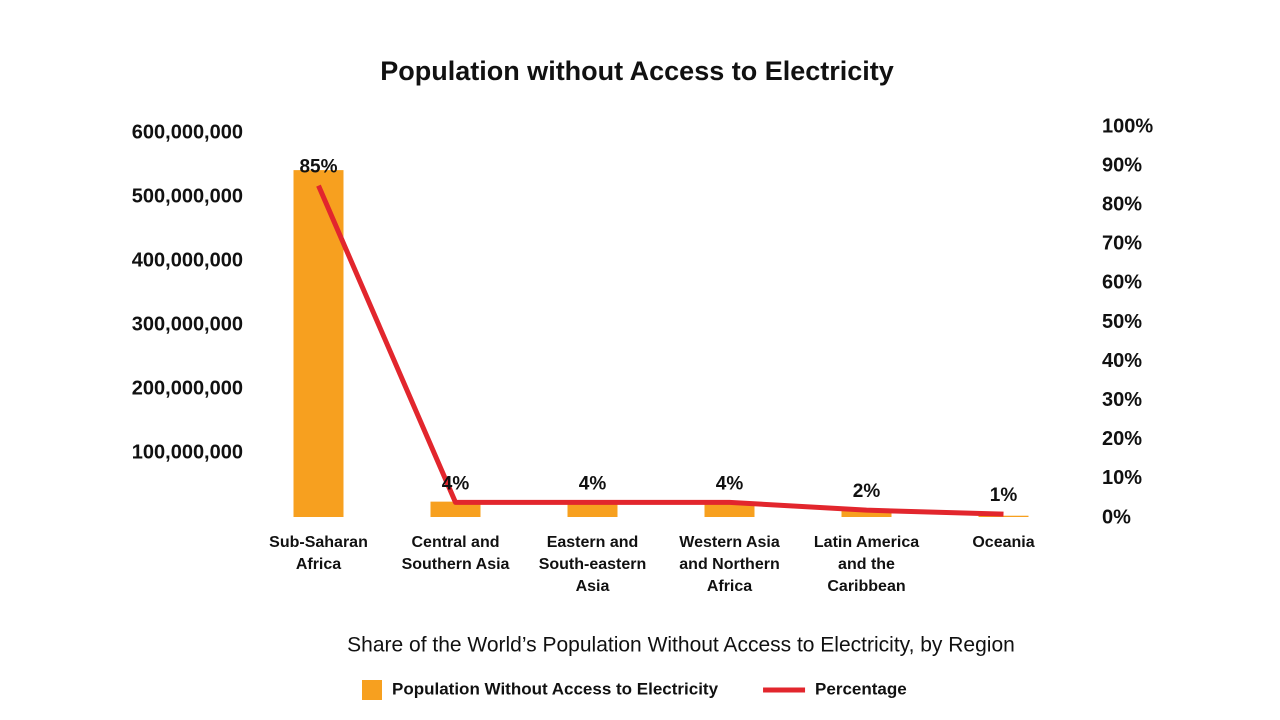 The image size is (1280, 720). Describe the element at coordinates (867, 491) in the screenshot. I see `data-label: 2%` at that location.